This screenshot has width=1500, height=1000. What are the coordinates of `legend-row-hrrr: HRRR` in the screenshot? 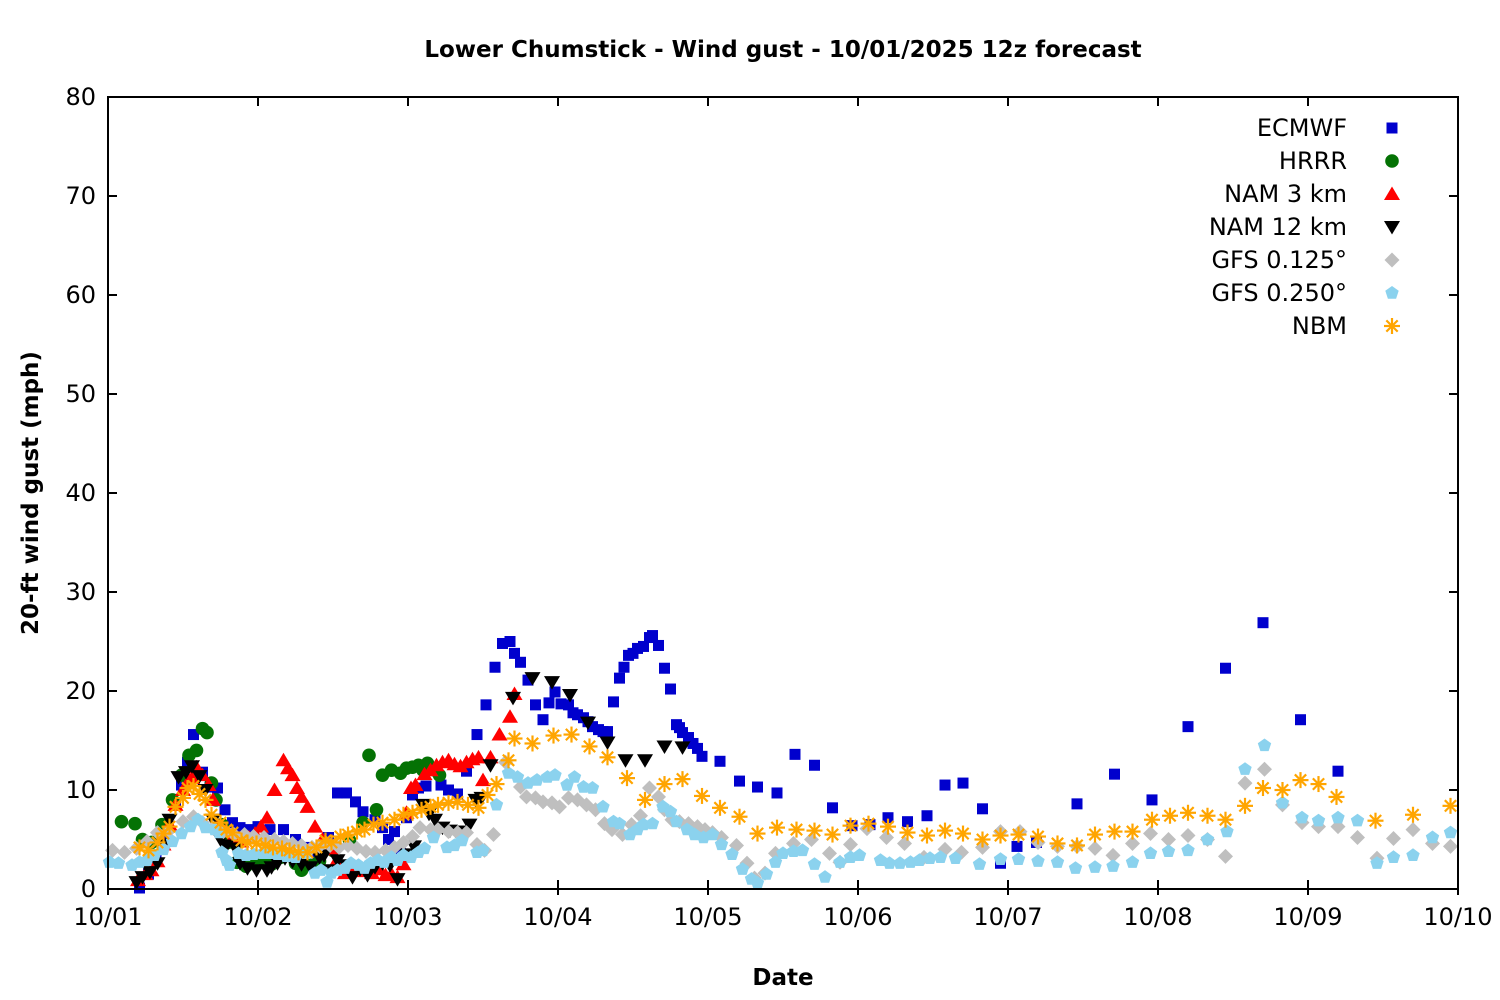 It's located at (1339, 161).